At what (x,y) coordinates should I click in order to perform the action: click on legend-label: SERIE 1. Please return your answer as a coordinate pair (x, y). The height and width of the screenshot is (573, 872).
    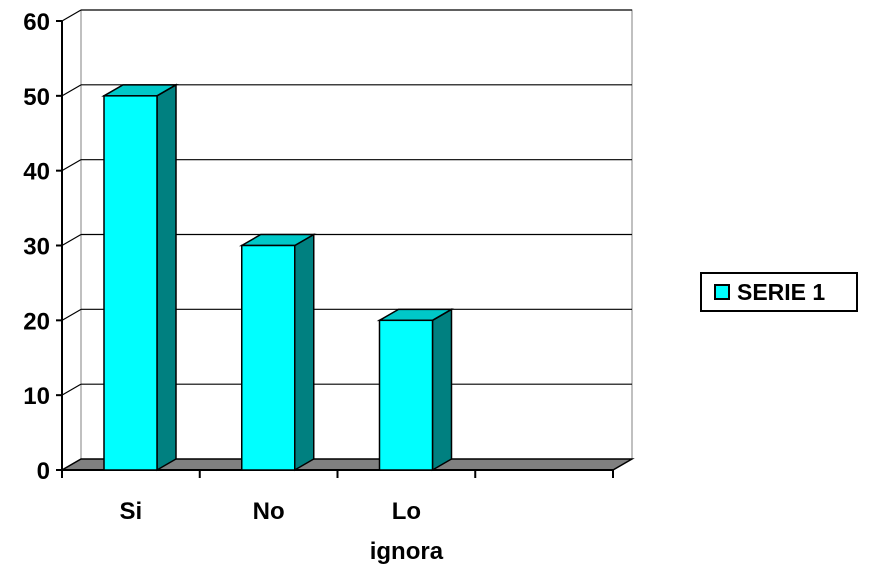
    Looking at the image, I should click on (781, 291).